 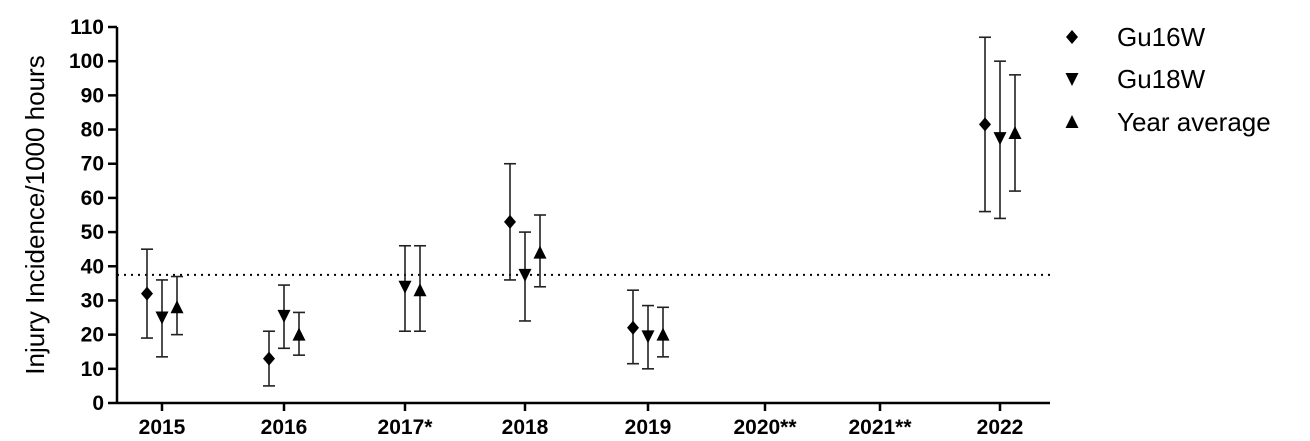 I want to click on legend-marker-triangle-down, so click(x=1072, y=79).